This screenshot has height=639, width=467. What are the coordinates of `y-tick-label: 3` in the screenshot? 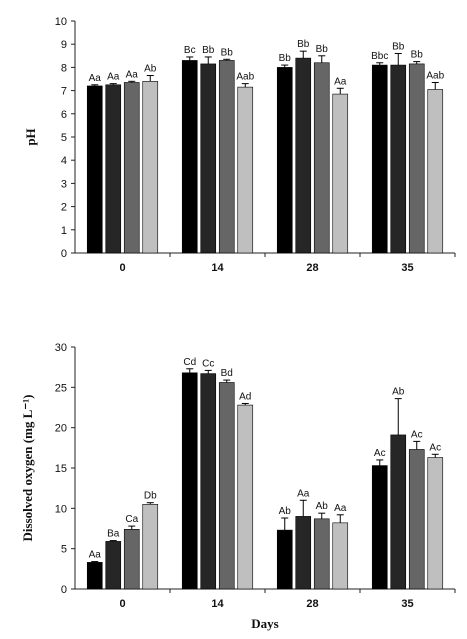 It's located at (64, 184).